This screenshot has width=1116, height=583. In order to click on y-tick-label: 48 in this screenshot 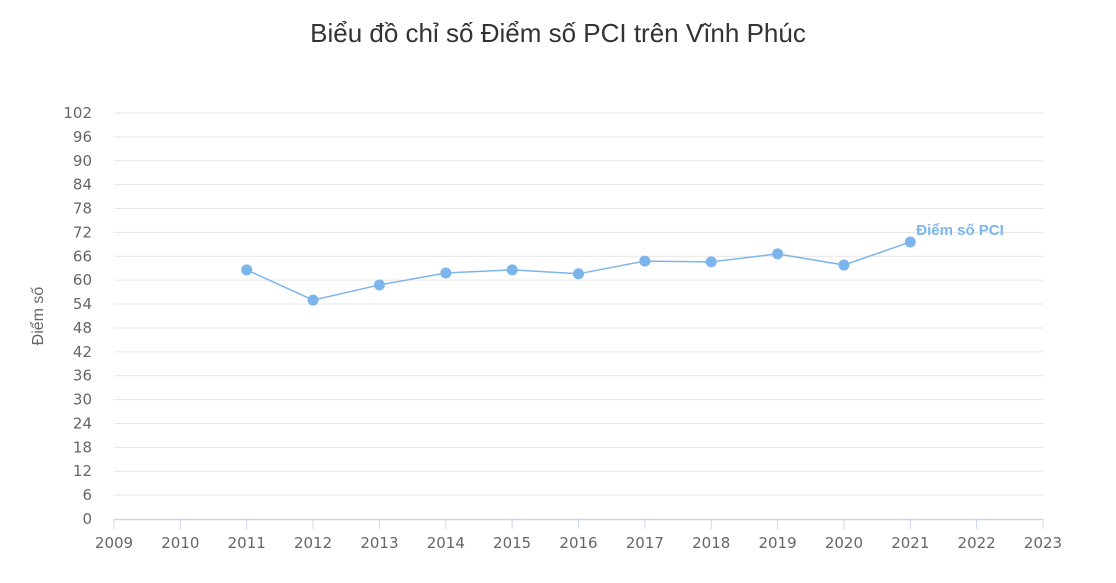, I will do `click(82, 328)`.